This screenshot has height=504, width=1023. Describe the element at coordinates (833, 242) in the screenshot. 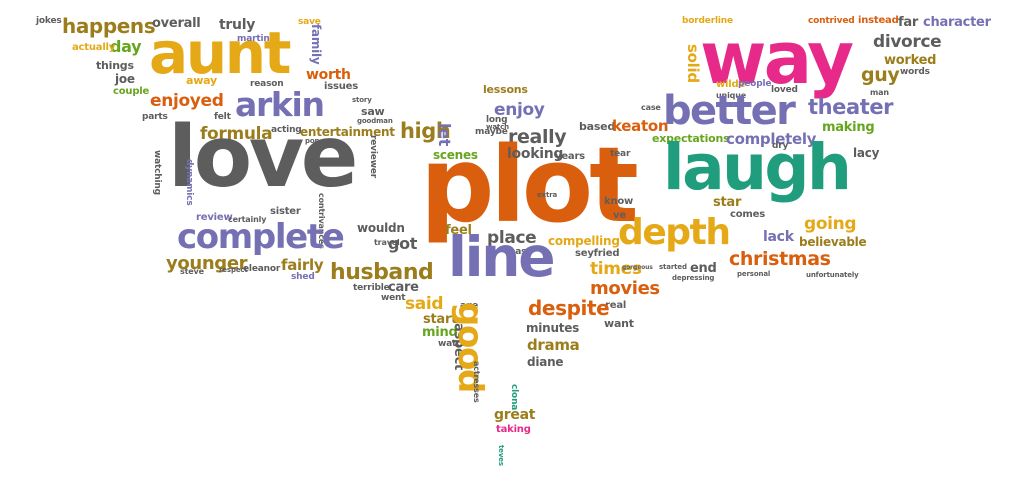

I see `word-believable: believable` at that location.